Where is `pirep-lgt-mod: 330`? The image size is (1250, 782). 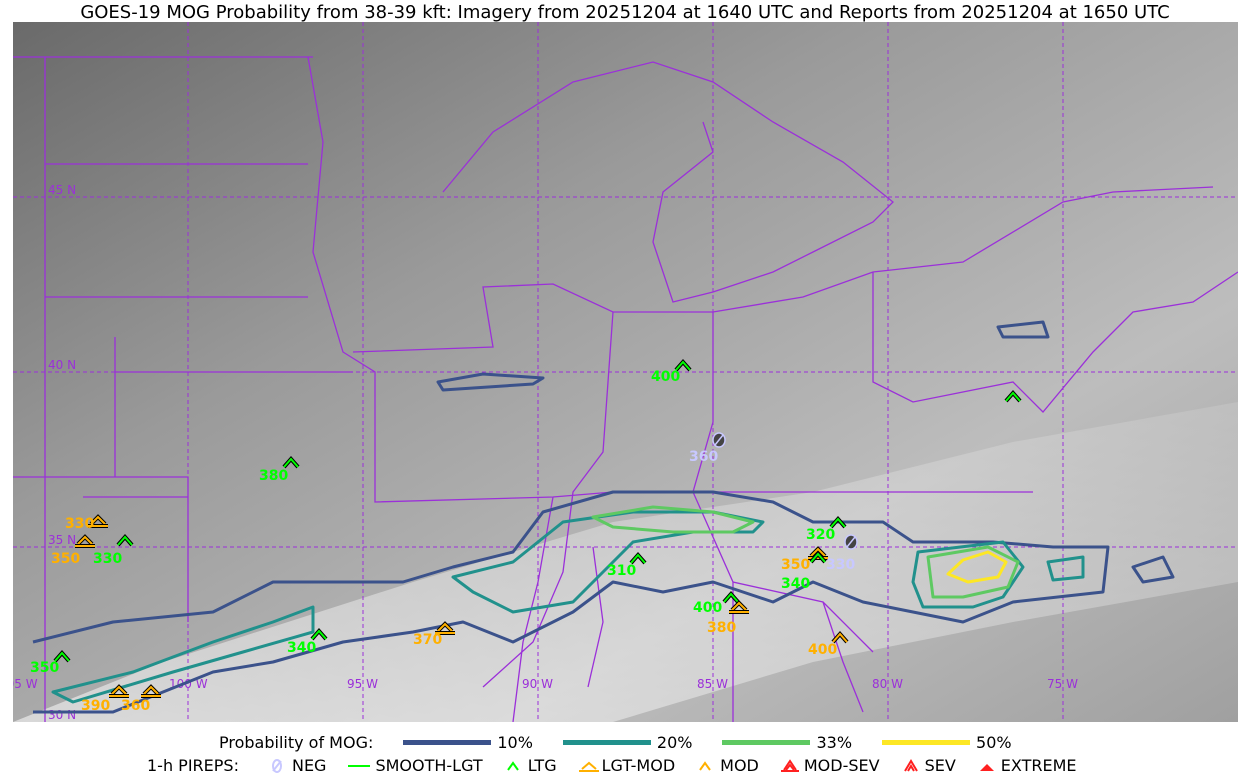
pirep-lgt-mod: 330 is located at coordinates (86, 523).